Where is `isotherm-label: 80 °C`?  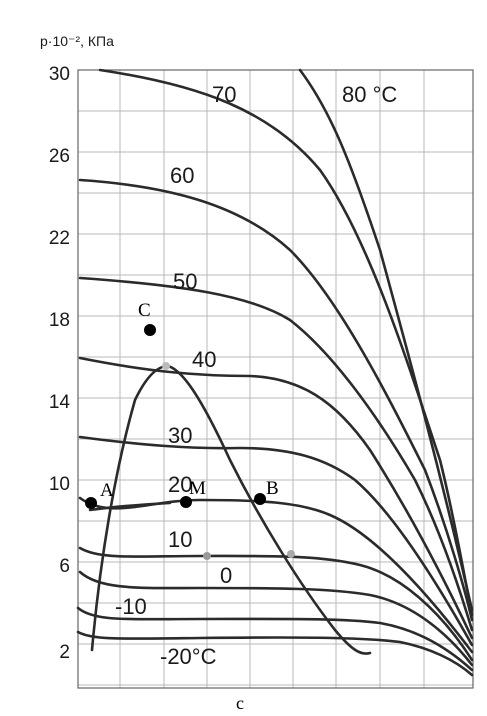
isotherm-label: 80 °C is located at coordinates (369, 94).